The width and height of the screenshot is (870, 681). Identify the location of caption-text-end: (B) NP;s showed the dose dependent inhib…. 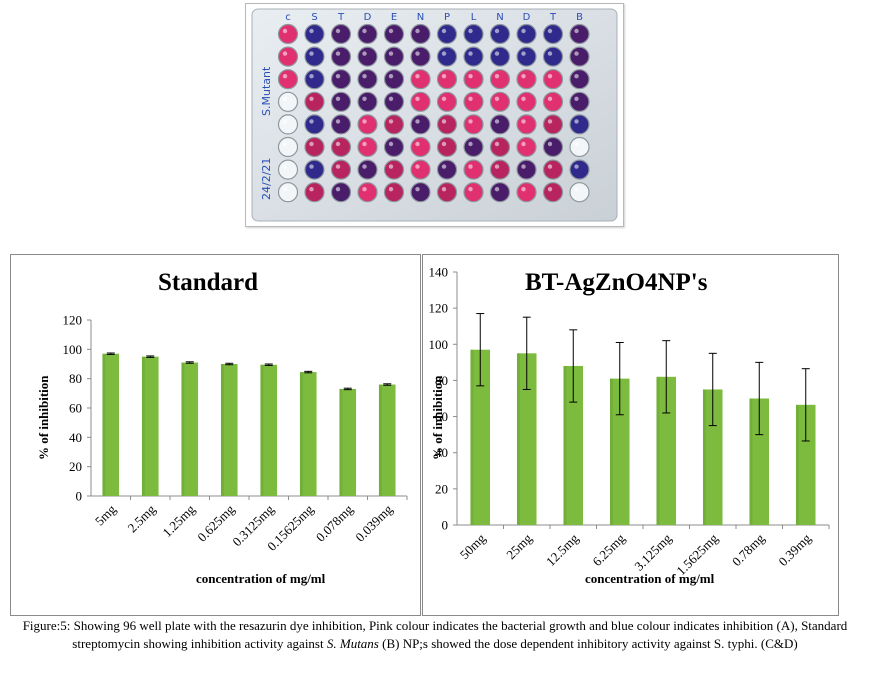
(588, 643).